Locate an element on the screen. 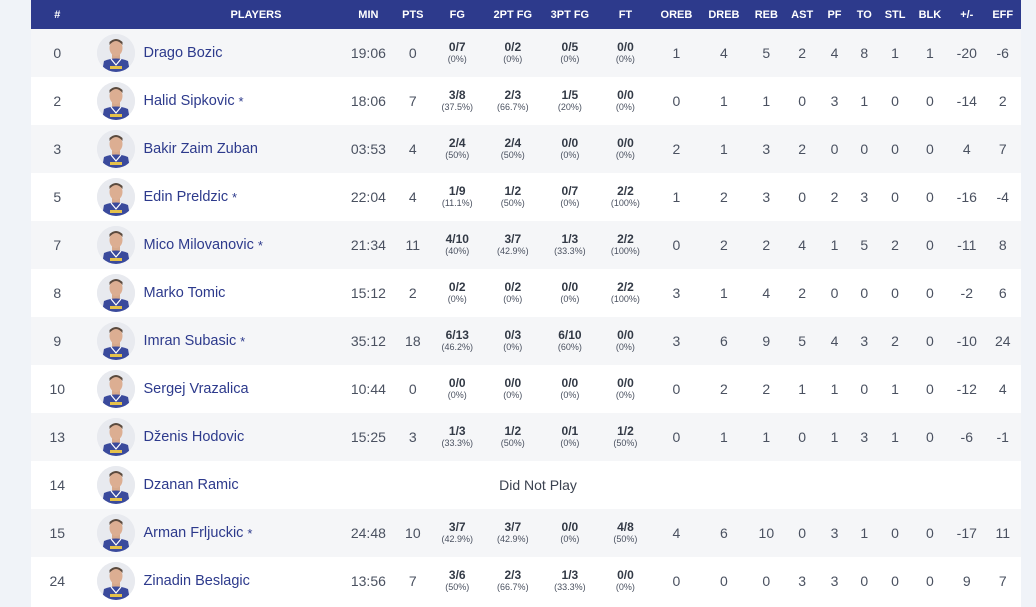  player-name-link: Halid Sipkovic is located at coordinates (189, 101).